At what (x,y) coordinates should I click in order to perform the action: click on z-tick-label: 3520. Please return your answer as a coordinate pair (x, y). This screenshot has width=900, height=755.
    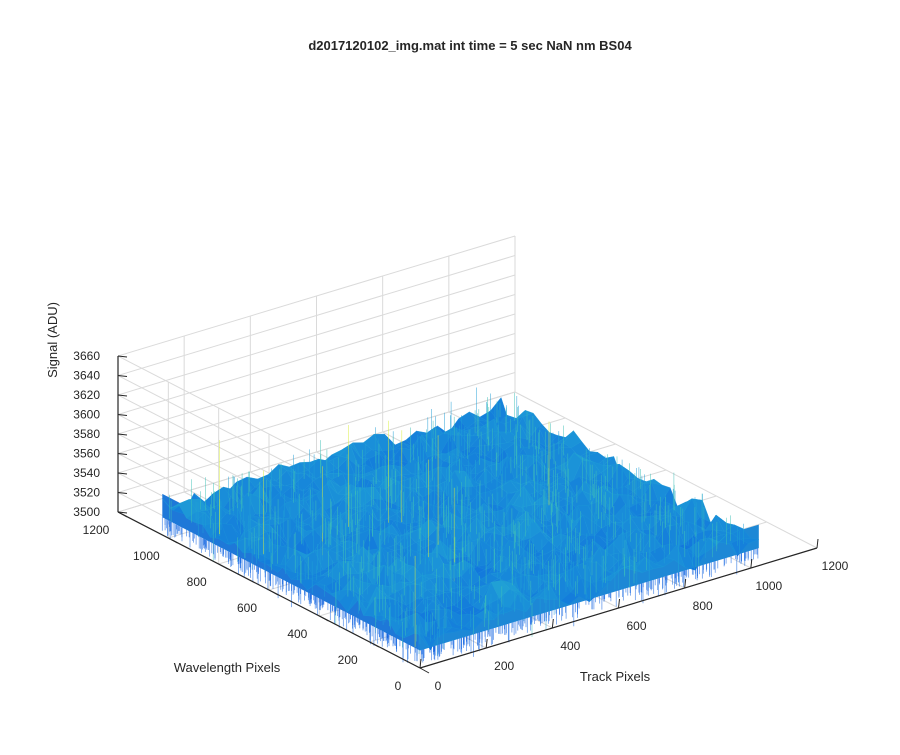
    Looking at the image, I should click on (86, 493).